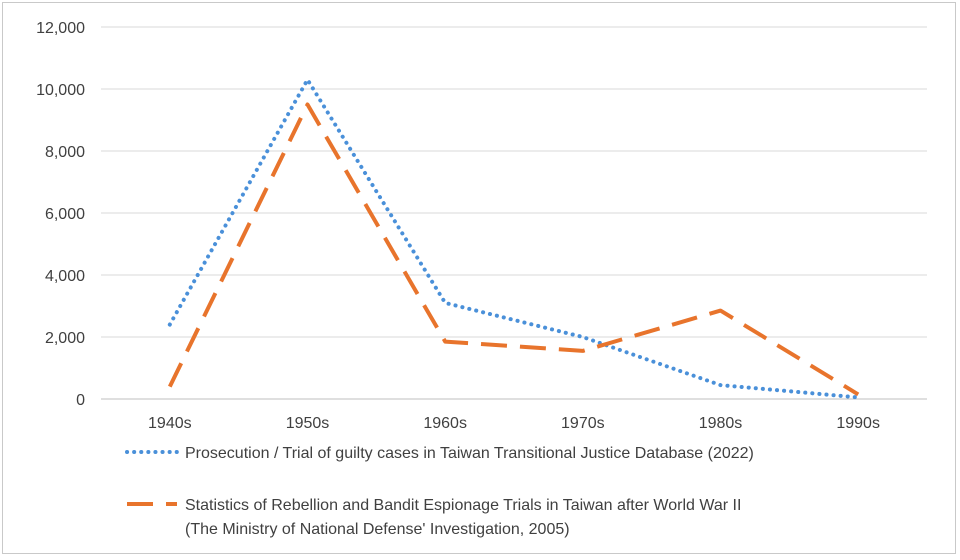 Image resolution: width=960 pixels, height=560 pixels. What do you see at coordinates (60, 90) in the screenshot?
I see `y-tick-label: 10,000` at bounding box center [60, 90].